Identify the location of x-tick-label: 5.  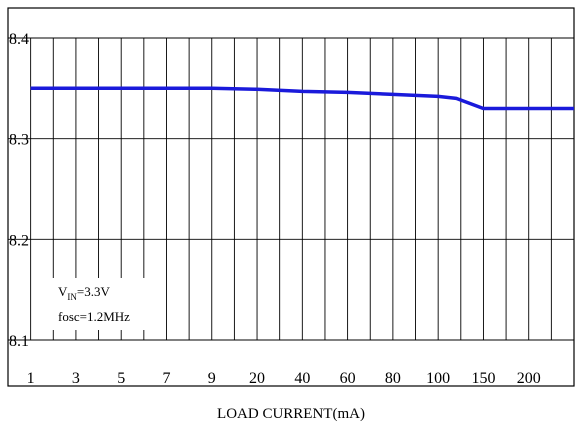
(121, 378).